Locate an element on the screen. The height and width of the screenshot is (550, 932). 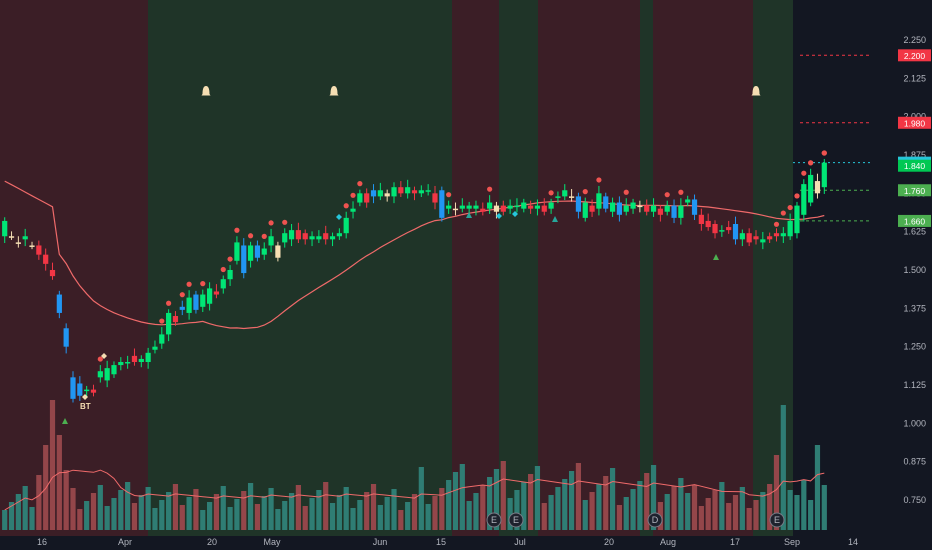
alert-bells is located at coordinates (481, 91).